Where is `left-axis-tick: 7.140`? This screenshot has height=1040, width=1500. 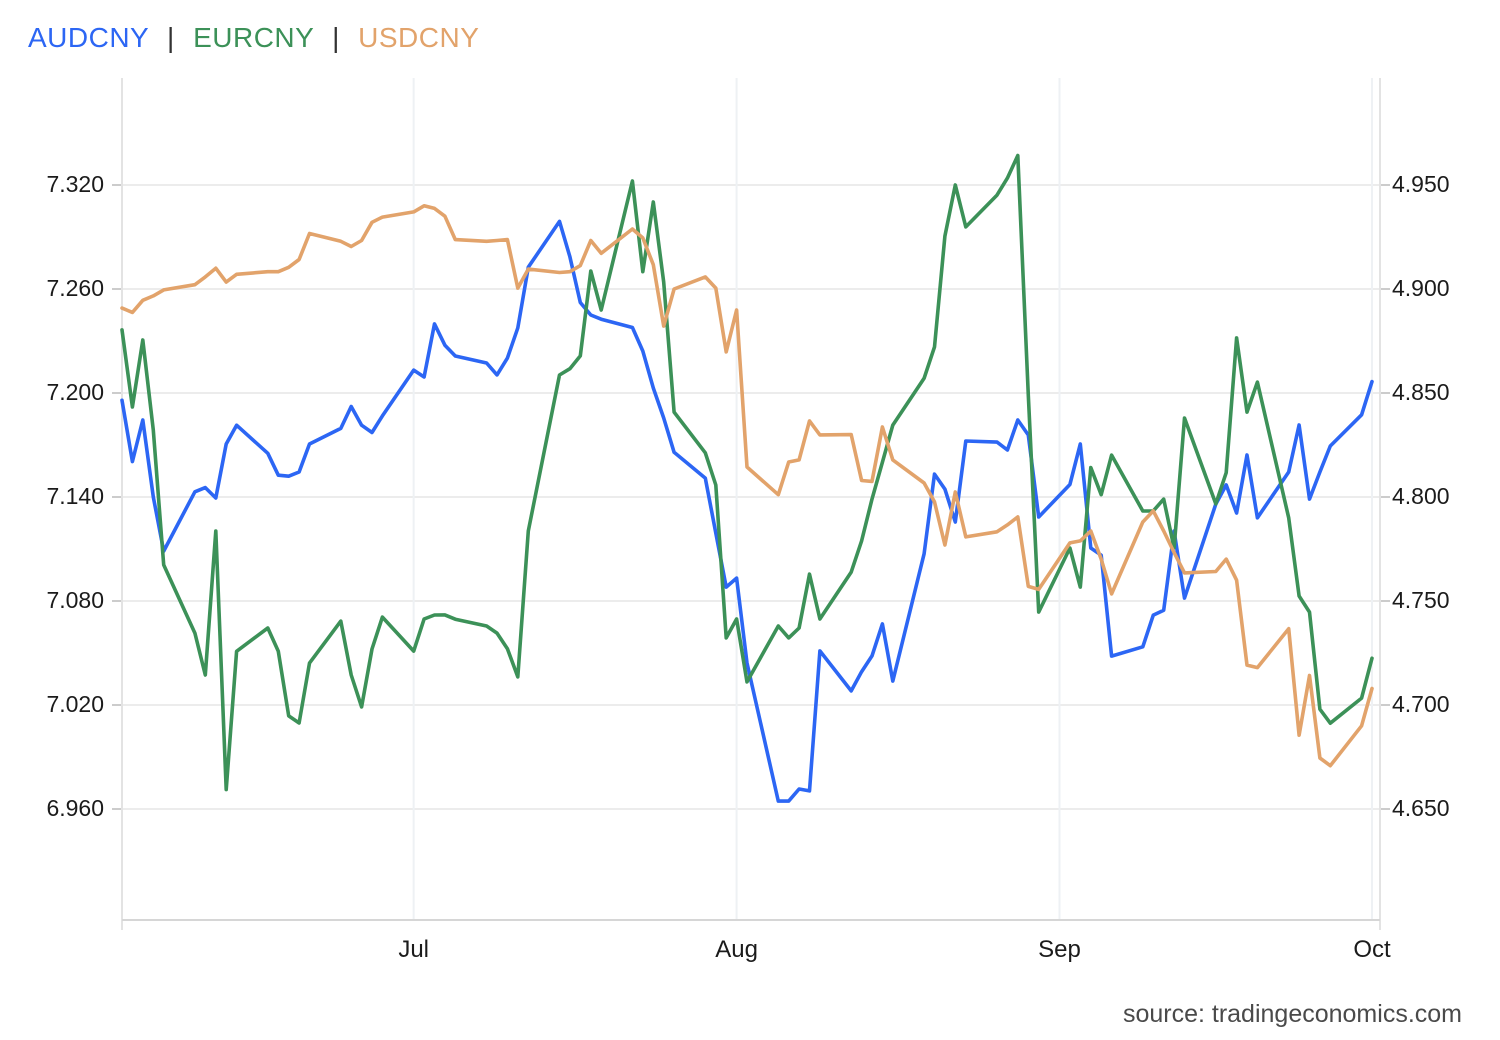 left-axis-tick: 7.140 is located at coordinates (75, 496).